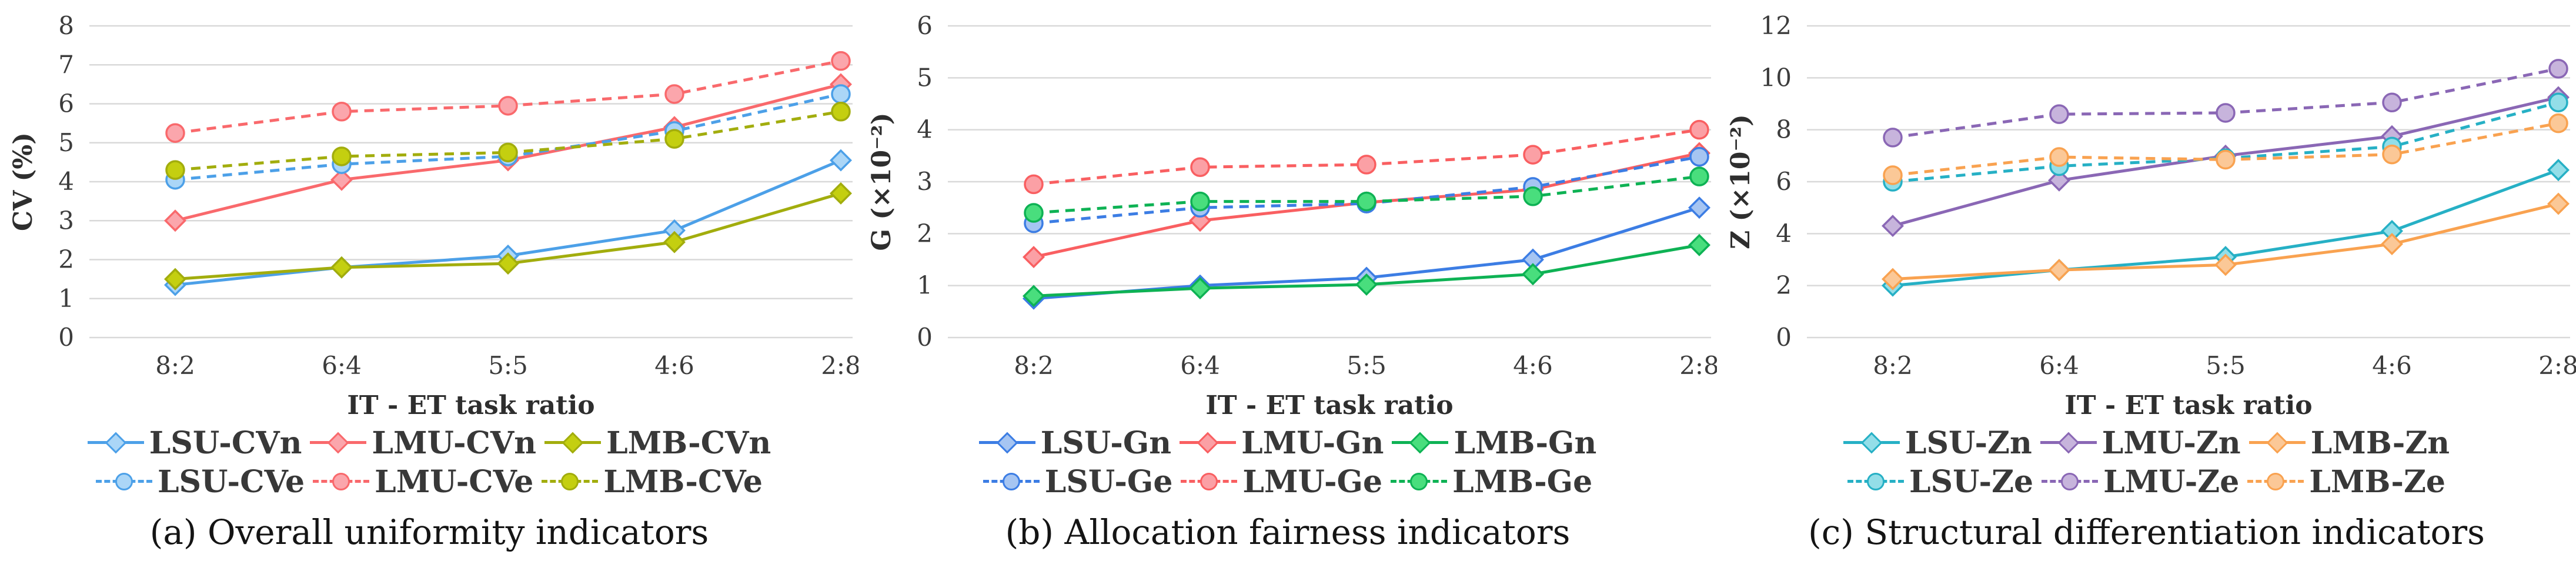 This screenshot has width=2576, height=581. Describe the element at coordinates (925, 181) in the screenshot. I see `y-tick-label: 3` at that location.